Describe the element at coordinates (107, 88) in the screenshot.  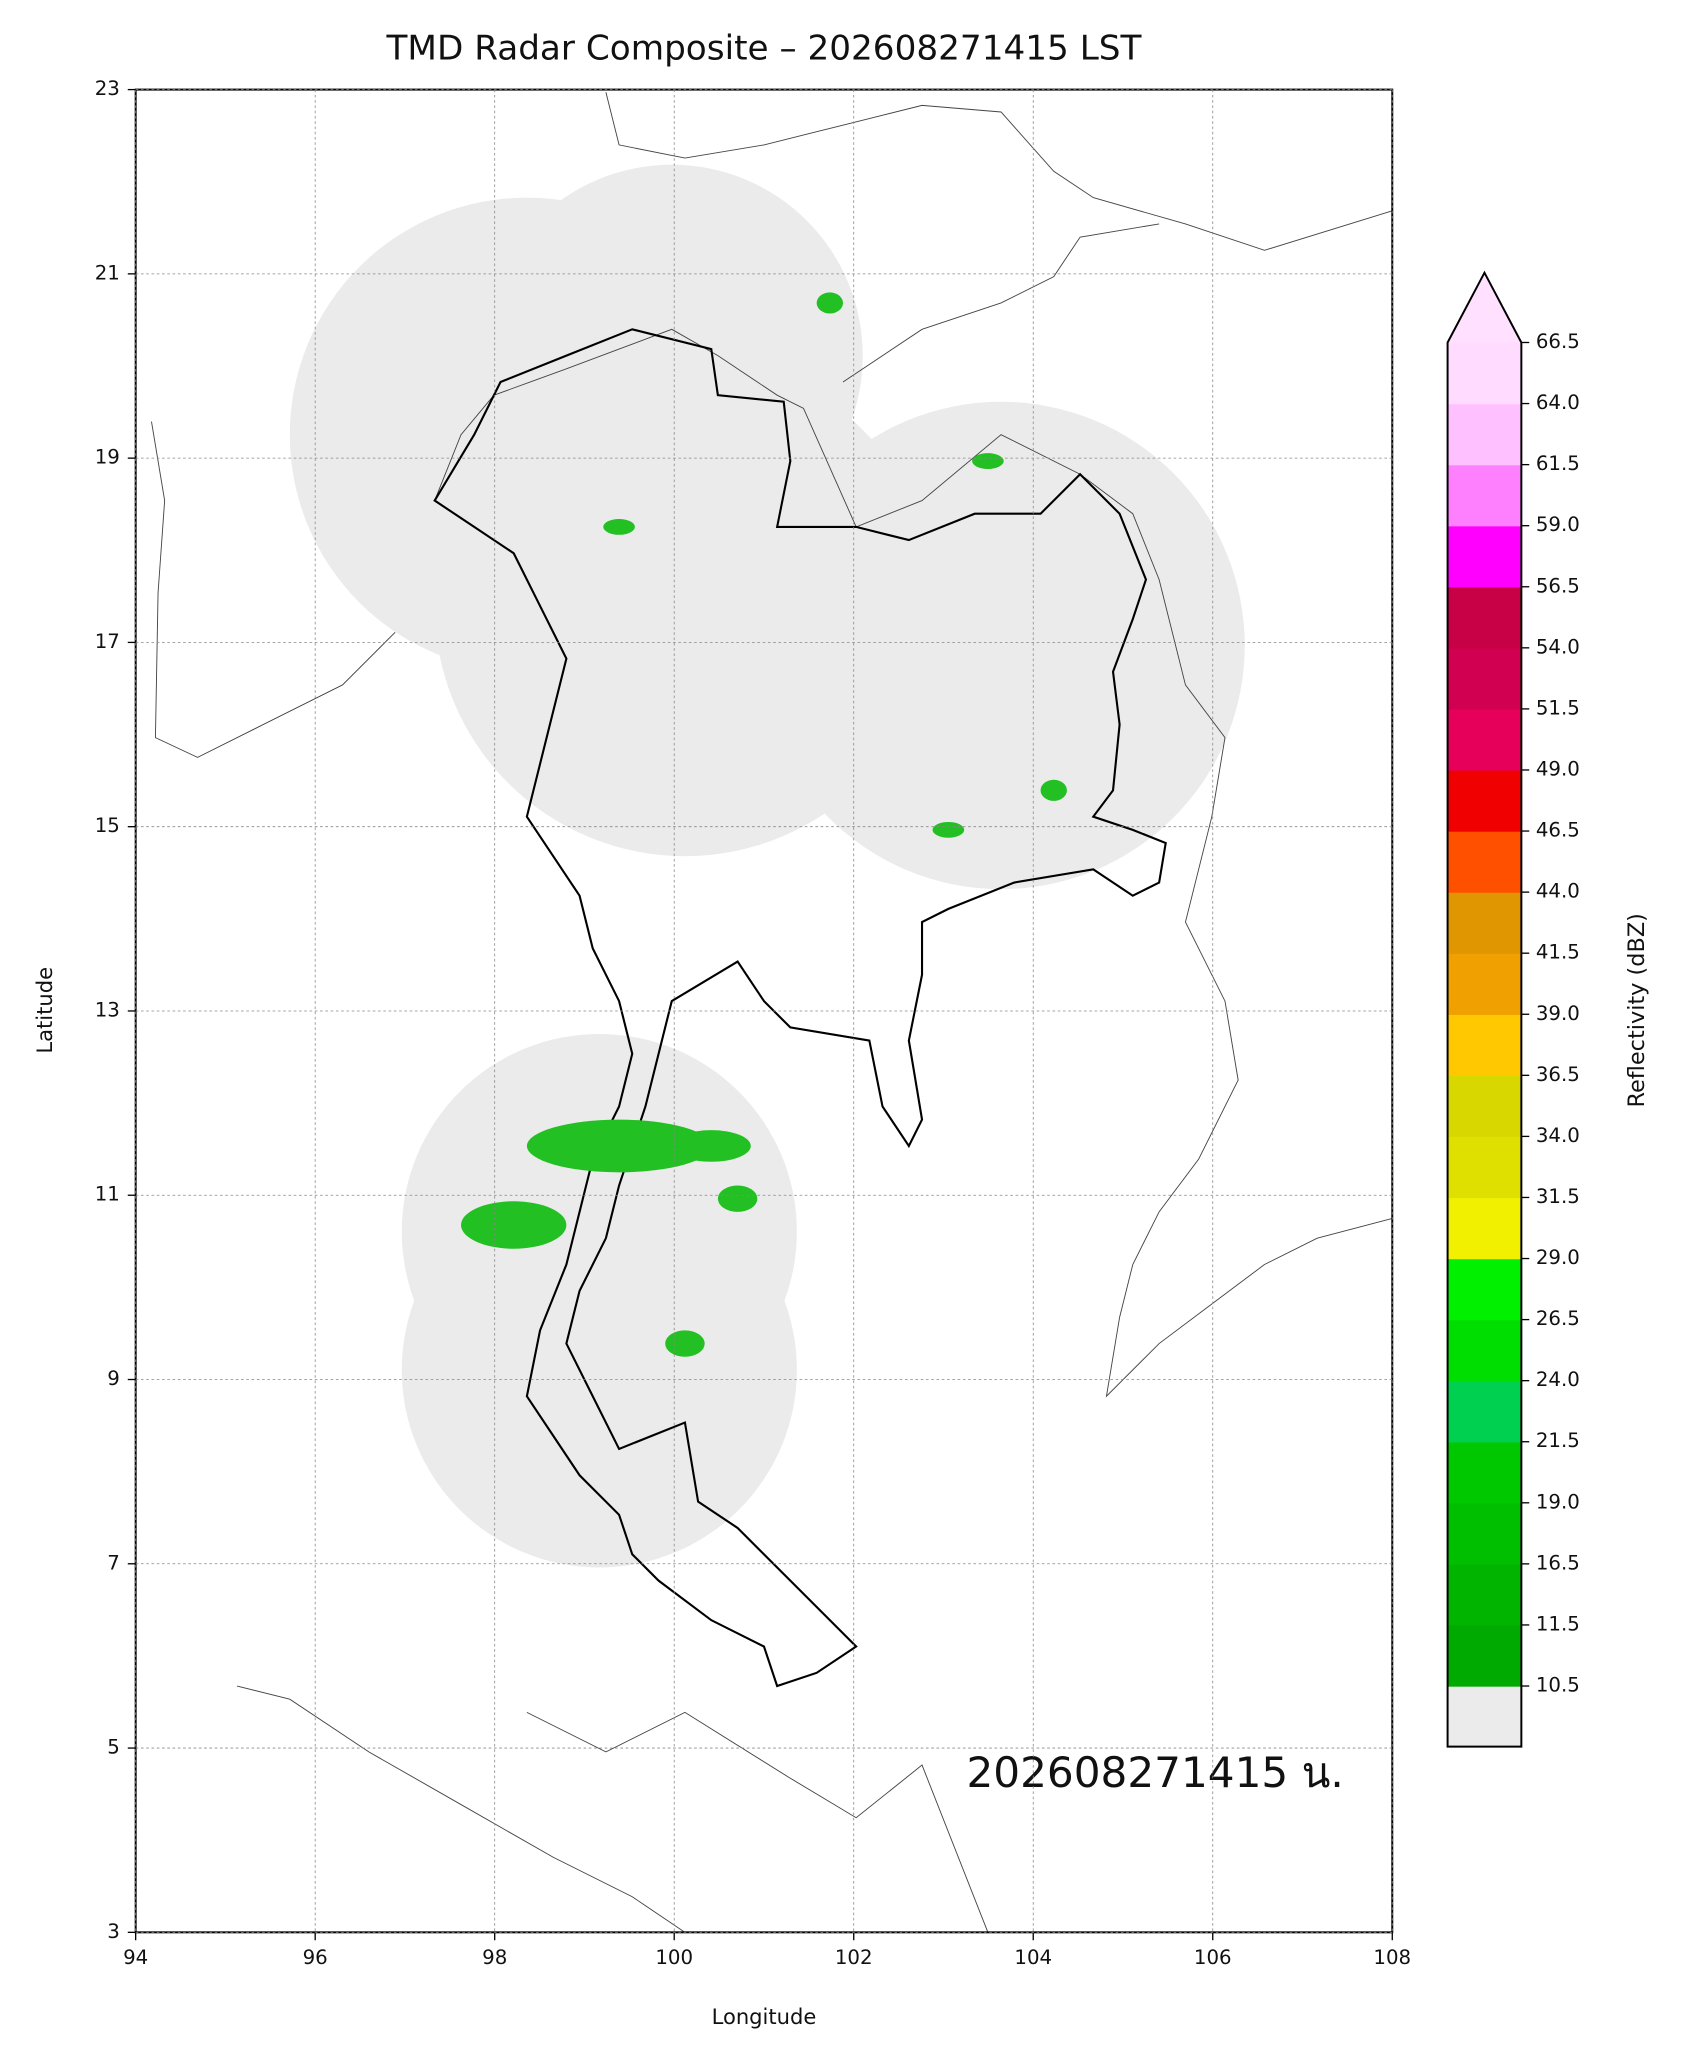
I see `y-tick-label: 23` at that location.